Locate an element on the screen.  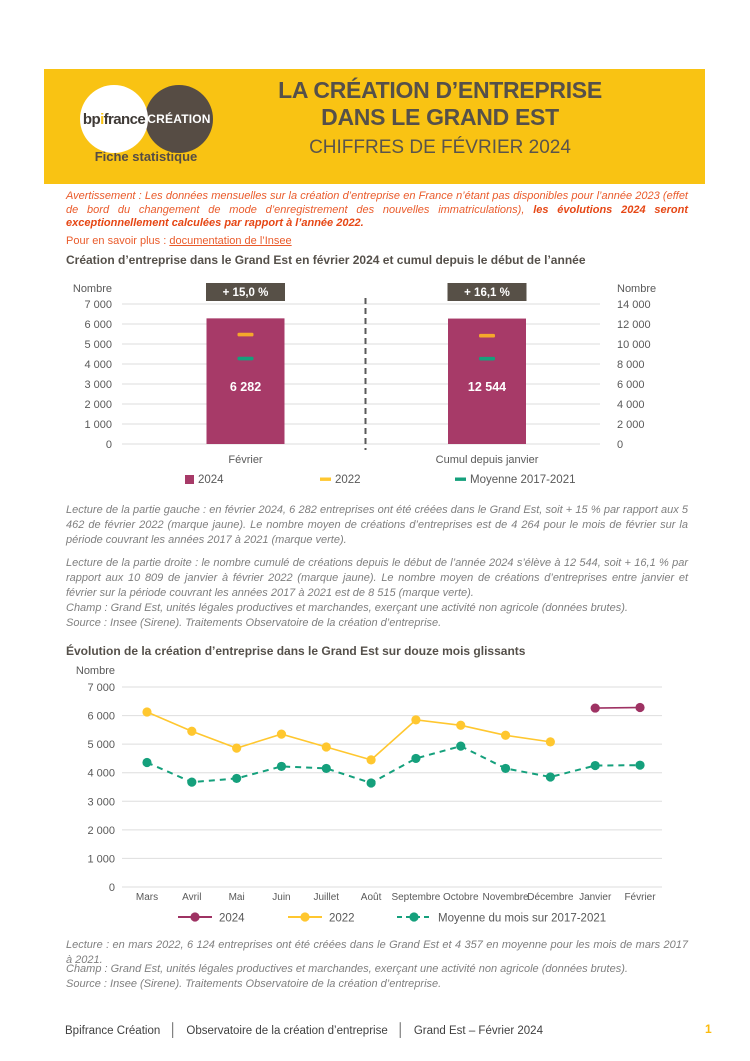
left-axis-tick-label: 3 000 is located at coordinates (98, 385).